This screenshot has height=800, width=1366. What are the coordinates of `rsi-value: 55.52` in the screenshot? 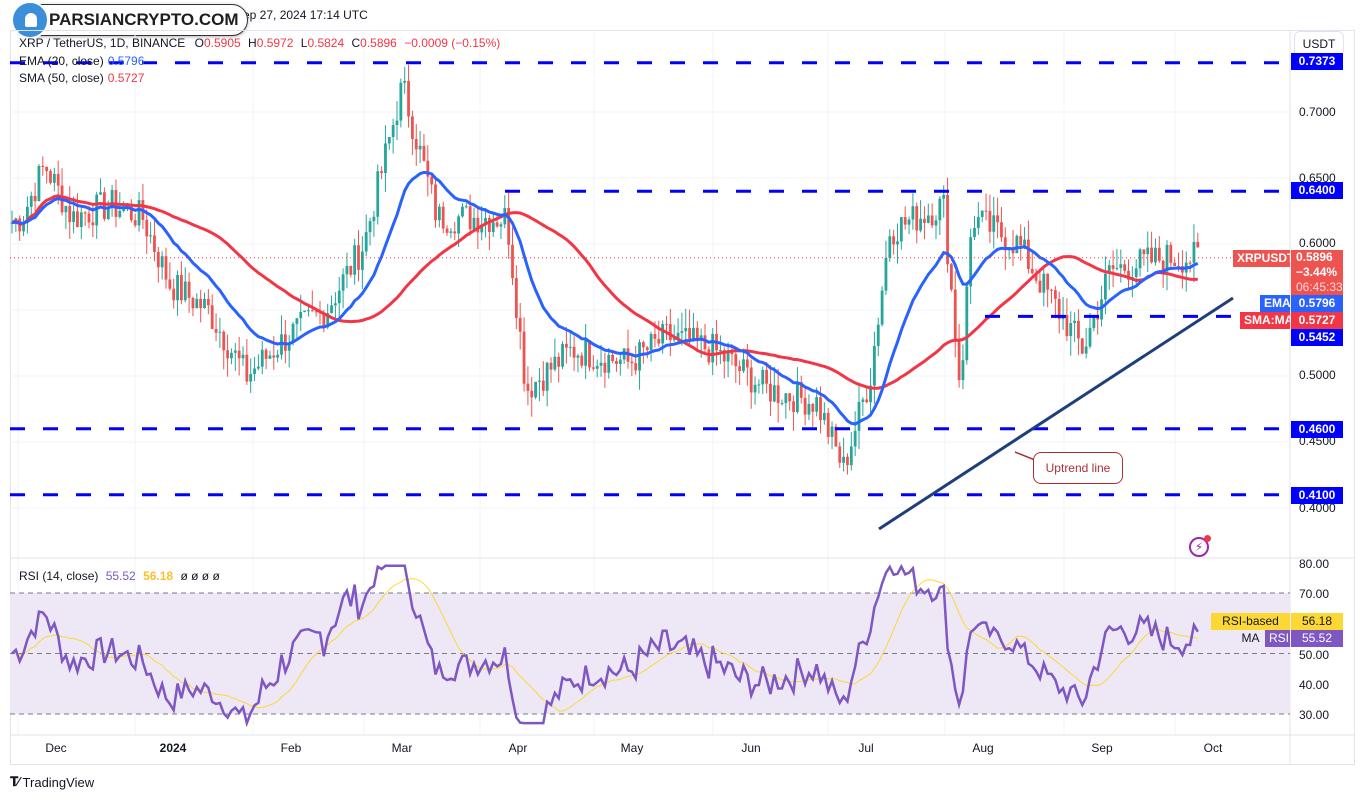 It's located at (120, 576).